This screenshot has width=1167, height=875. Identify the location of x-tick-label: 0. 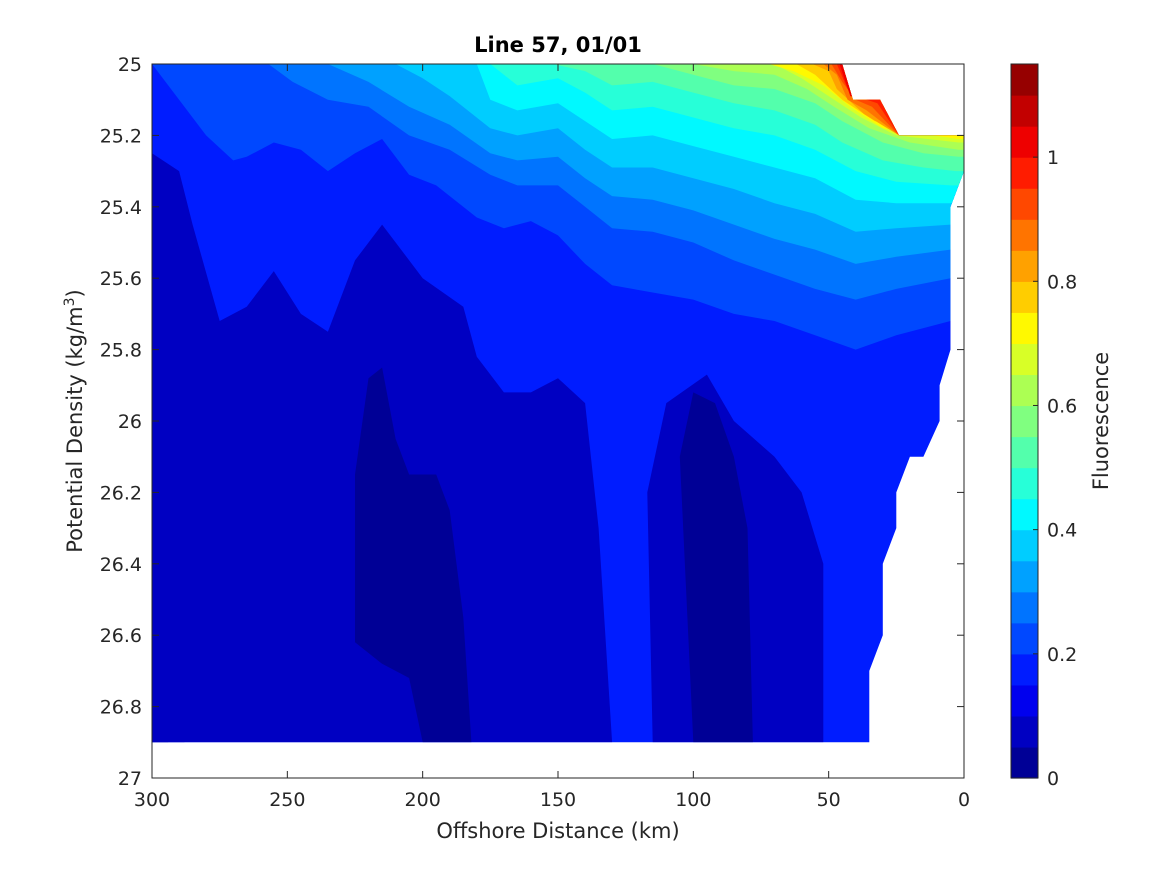
(964, 800).